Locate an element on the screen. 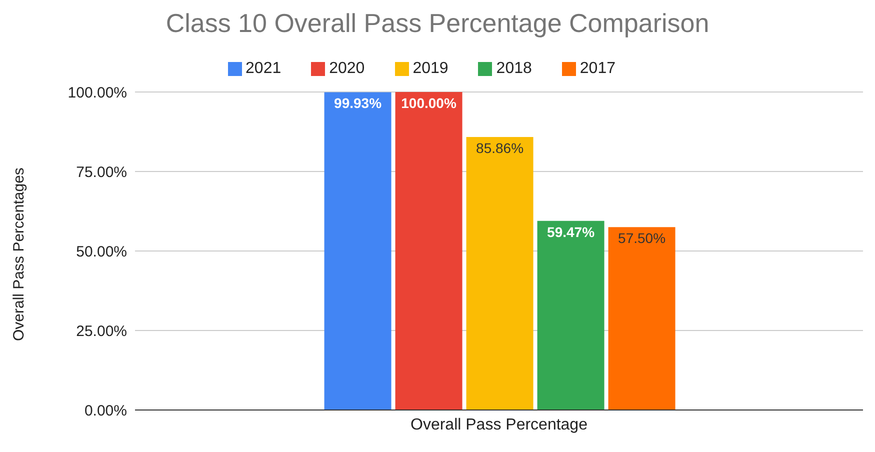 This screenshot has width=875, height=452. legend-label: 2018 is located at coordinates (514, 68).